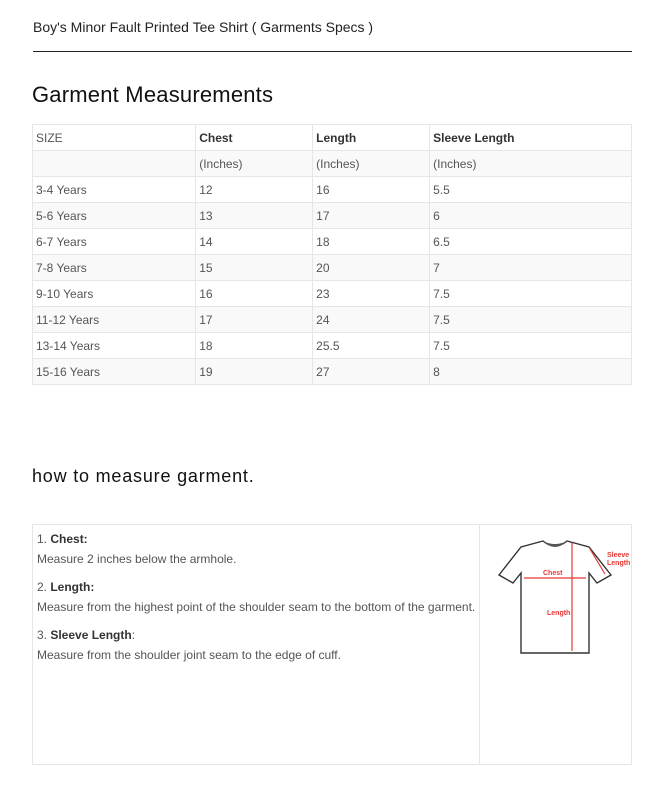 The height and width of the screenshot is (796, 658). What do you see at coordinates (618, 555) in the screenshot?
I see `sleeve-label: Sleeve` at bounding box center [618, 555].